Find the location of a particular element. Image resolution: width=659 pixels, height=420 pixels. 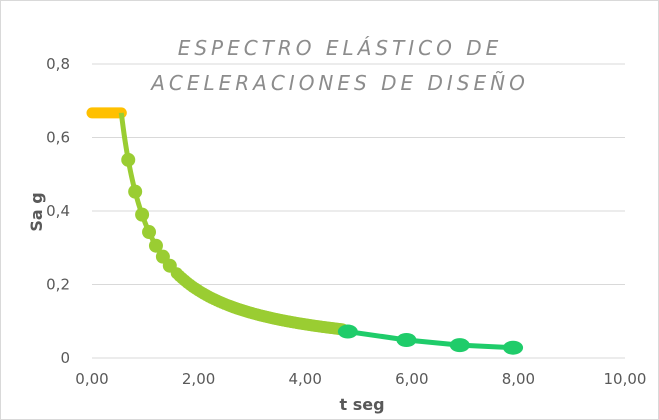

y-tick-2: 0,4 is located at coordinates (58, 211).